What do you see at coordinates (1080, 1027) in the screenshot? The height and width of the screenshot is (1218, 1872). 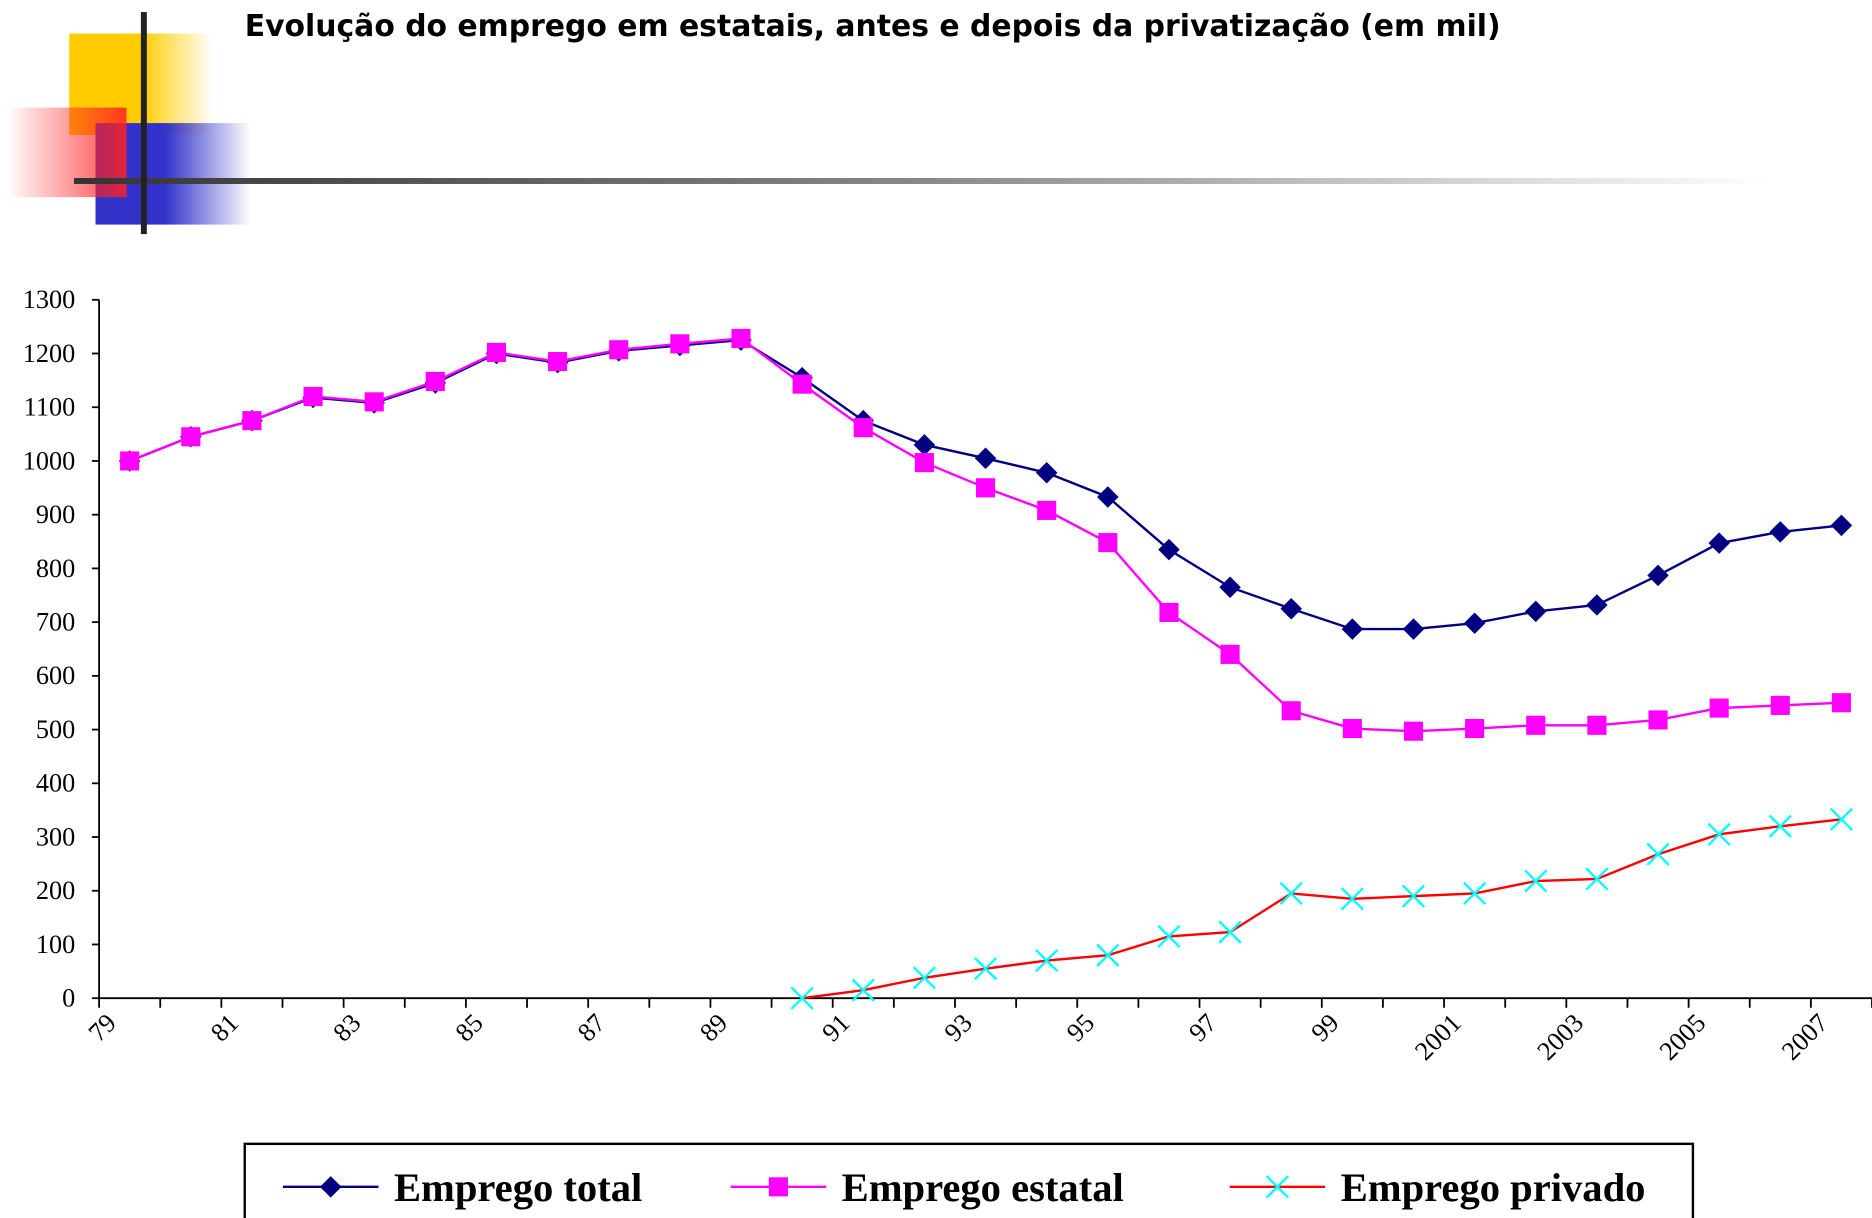 I see `x-tick-label: 95` at bounding box center [1080, 1027].